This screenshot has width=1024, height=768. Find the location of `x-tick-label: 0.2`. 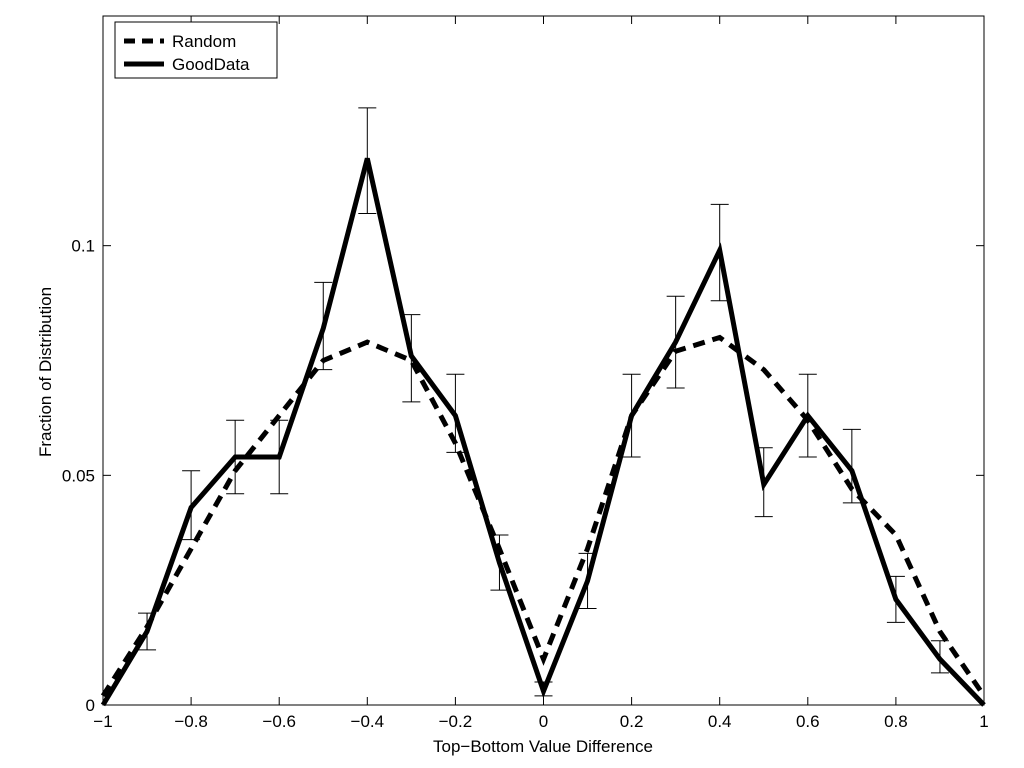

x-tick-label: 0.2 is located at coordinates (632, 721).